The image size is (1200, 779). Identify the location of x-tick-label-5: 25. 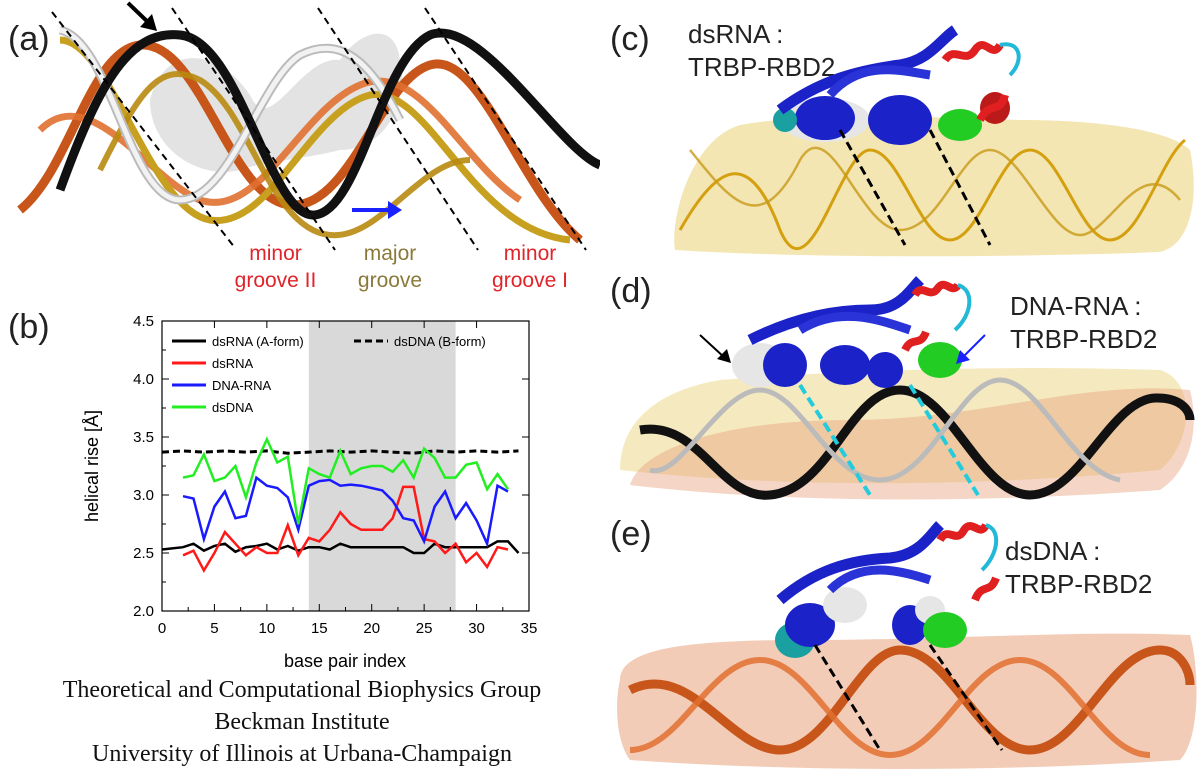
(424, 628).